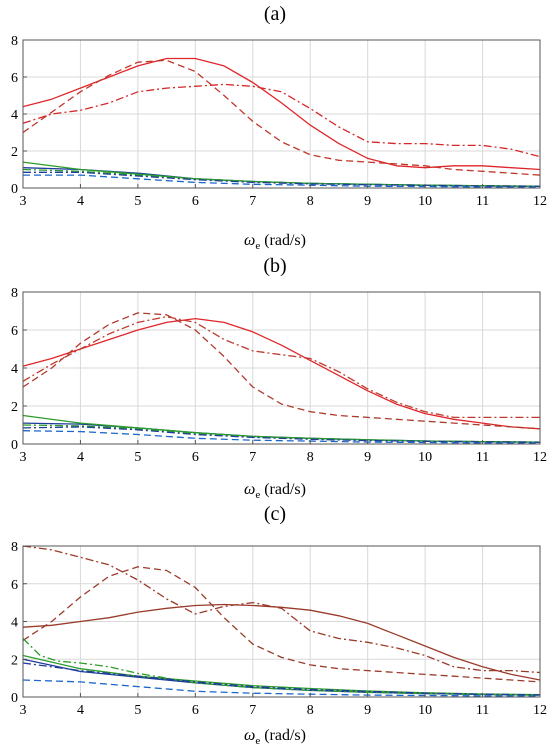 The height and width of the screenshot is (751, 550). I want to click on panel-label: (a), so click(275, 14).